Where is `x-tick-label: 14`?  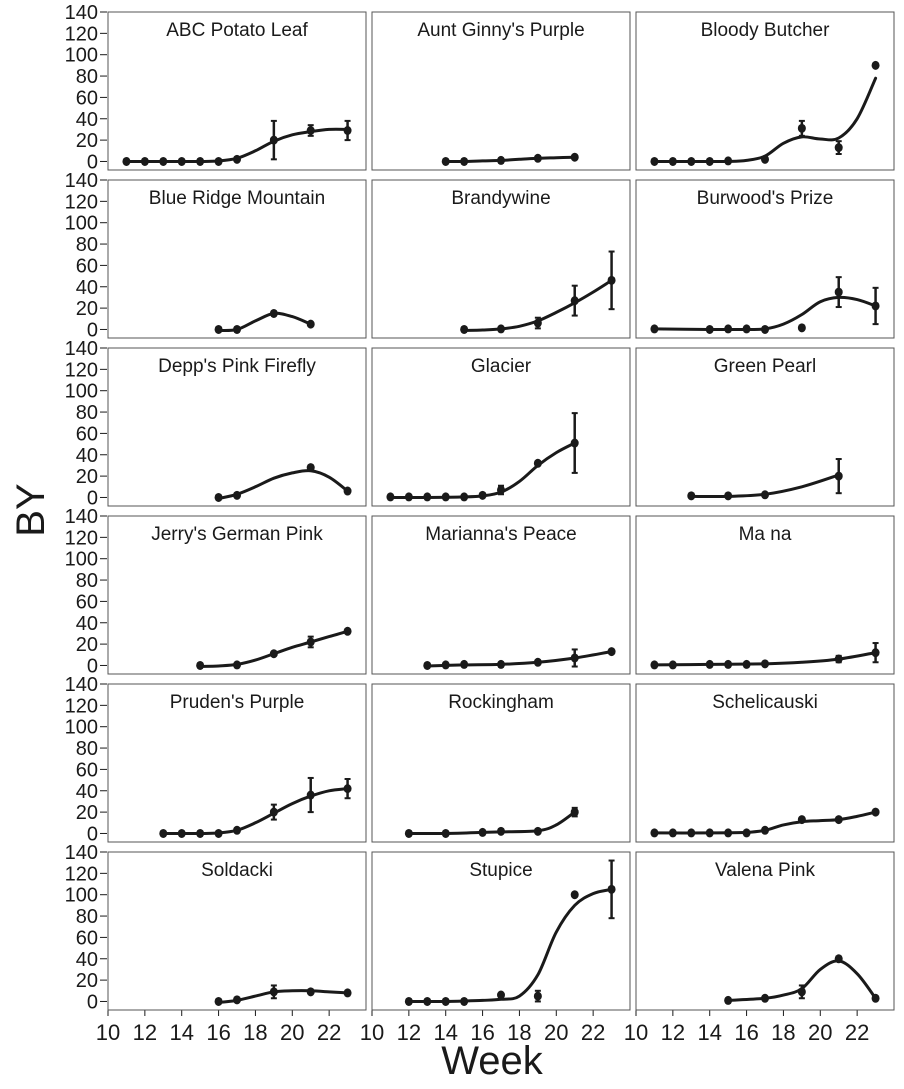
x-tick-label: 14 is located at coordinates (181, 1032).